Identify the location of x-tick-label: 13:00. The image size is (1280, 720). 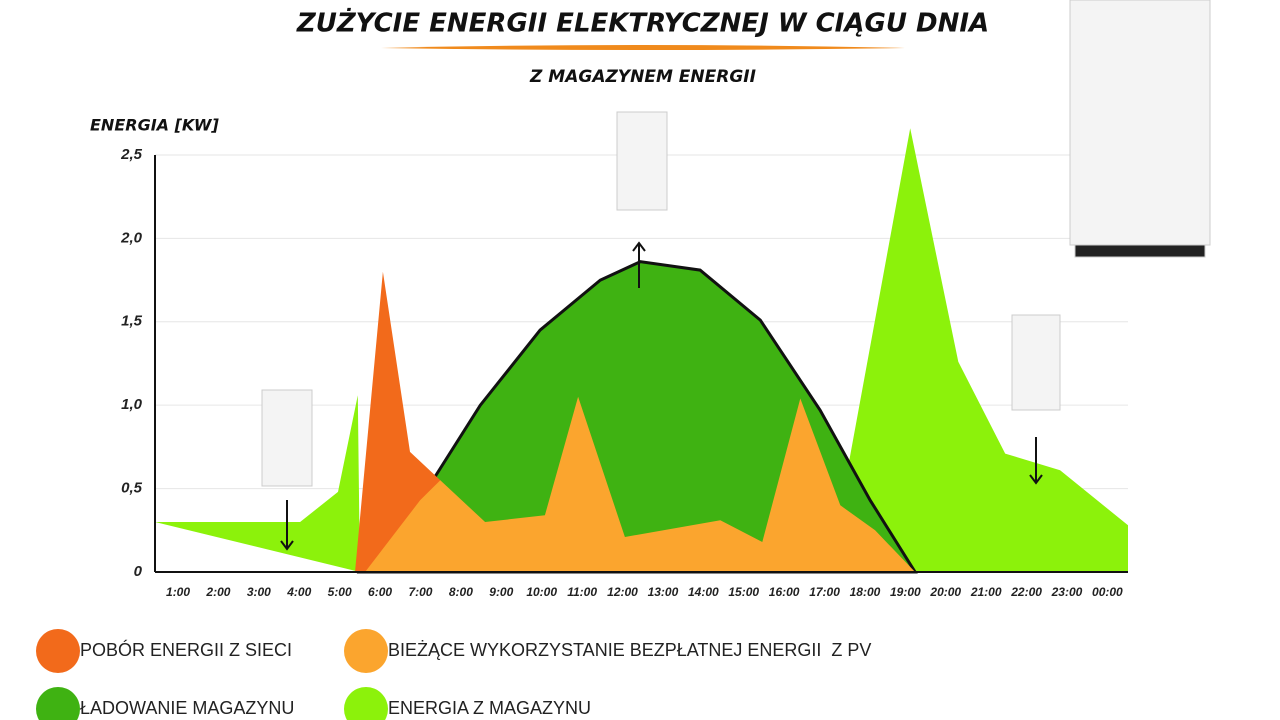
(663, 592).